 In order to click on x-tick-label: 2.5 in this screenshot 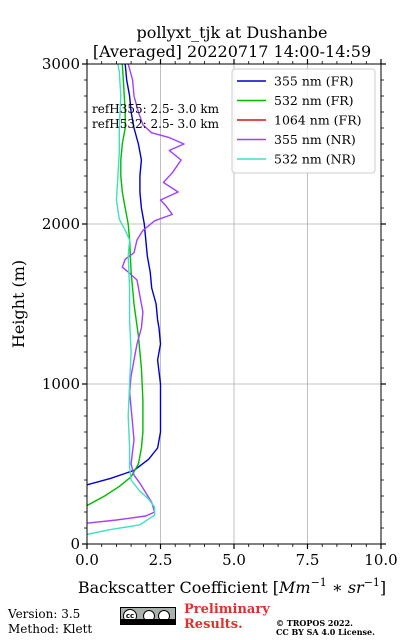, I will do `click(161, 560)`.